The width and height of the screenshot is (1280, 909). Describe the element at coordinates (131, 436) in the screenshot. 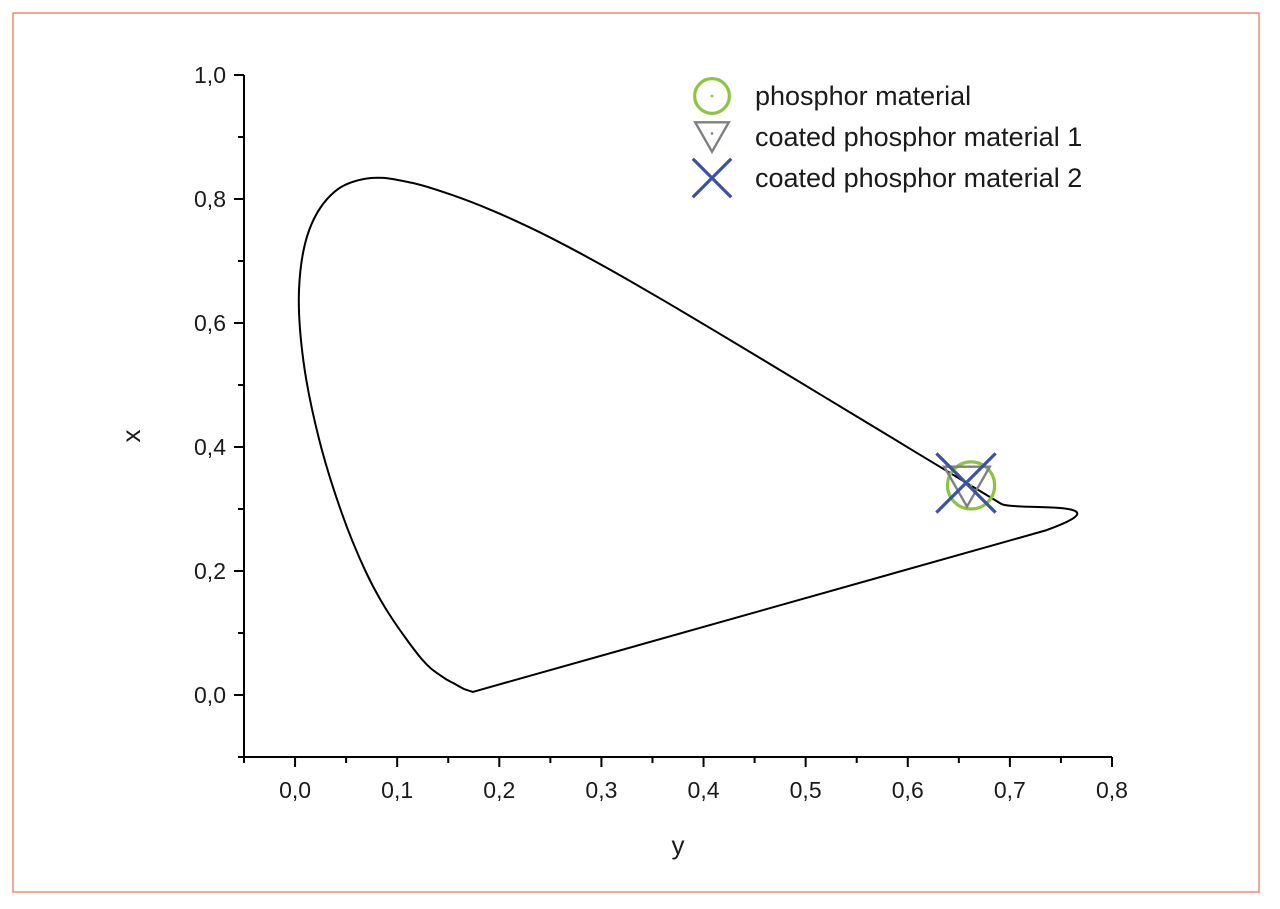

I see `y-axis-label: x` at that location.